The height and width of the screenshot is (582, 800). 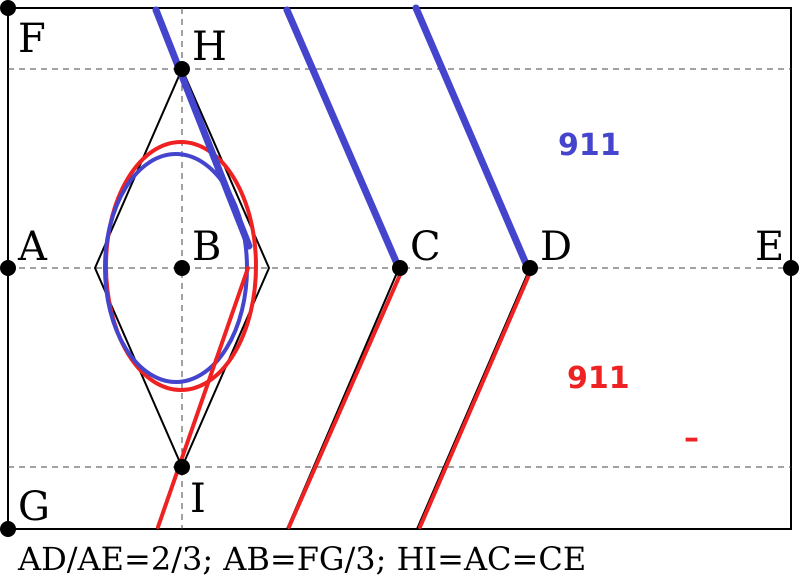 I want to click on point-d, so click(x=530, y=268).